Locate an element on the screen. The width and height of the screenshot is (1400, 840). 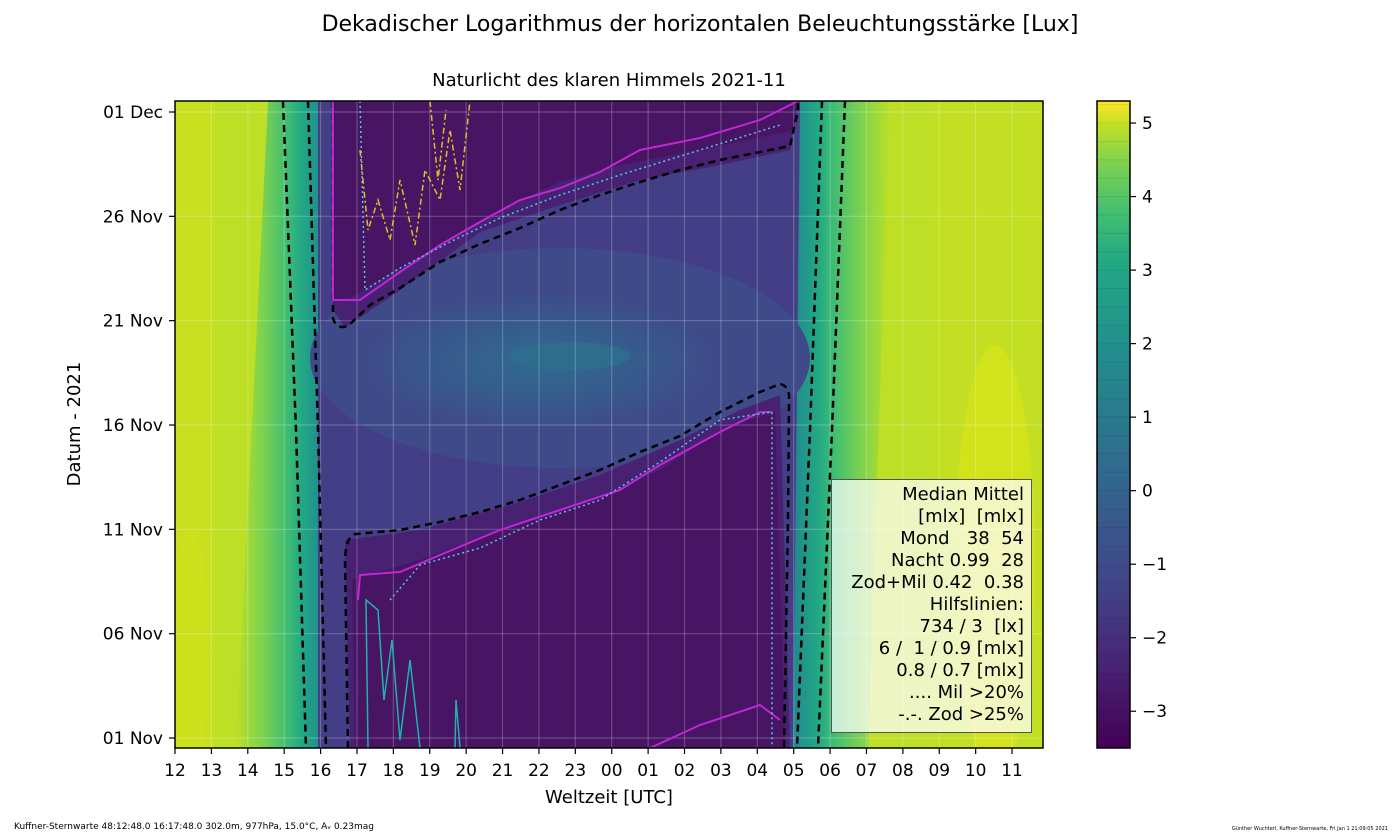
legend-line: Zod+Mil 0.42 0.38 is located at coordinates (937, 582).